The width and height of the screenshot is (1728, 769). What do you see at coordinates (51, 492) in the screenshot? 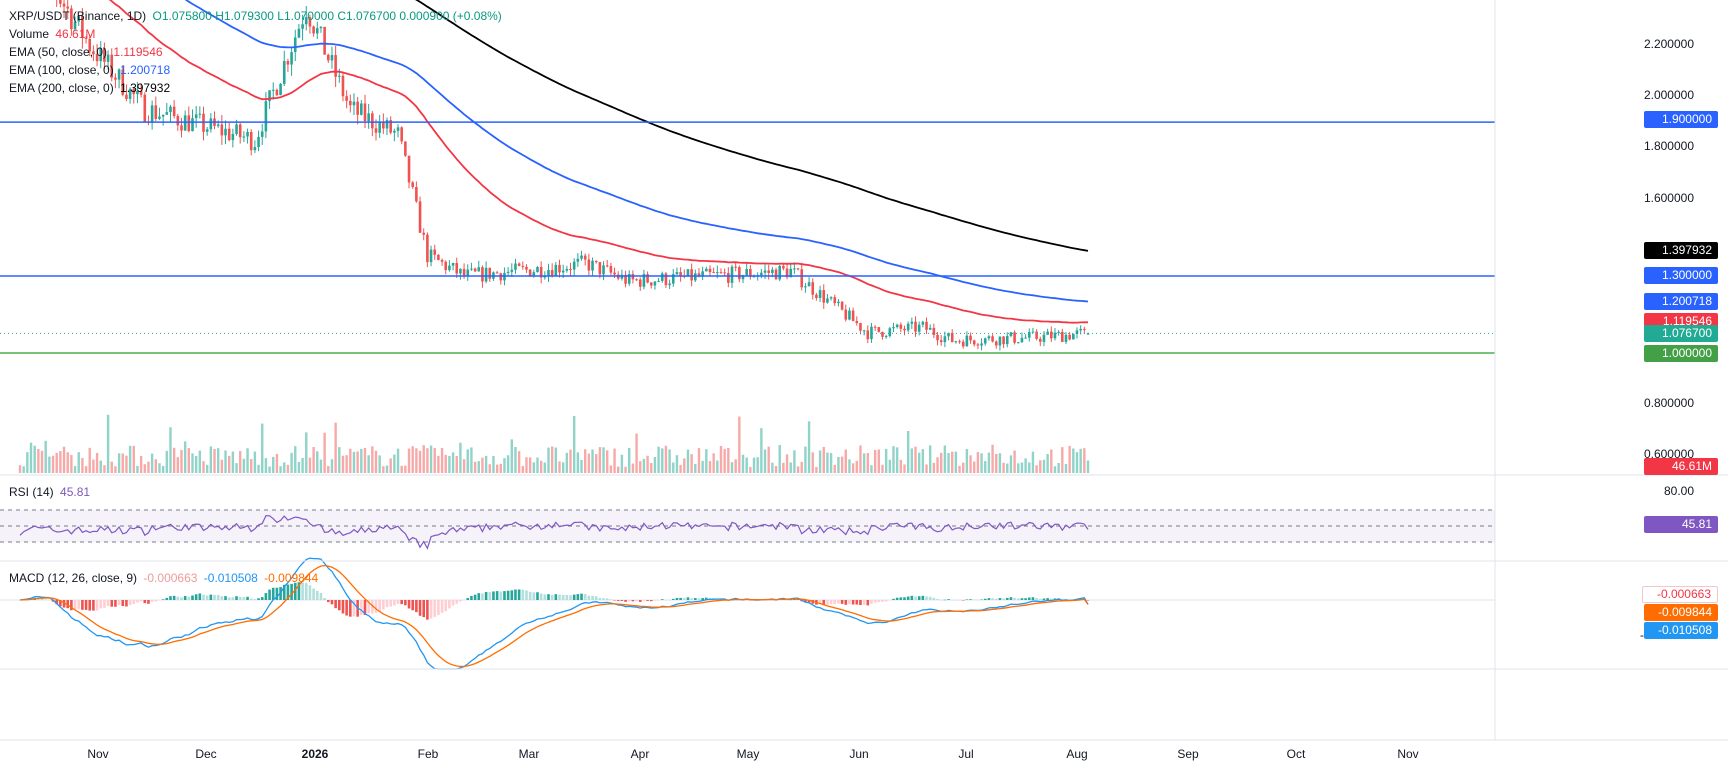
I see `rsi-legend: RSI (14) 45.81` at bounding box center [51, 492].